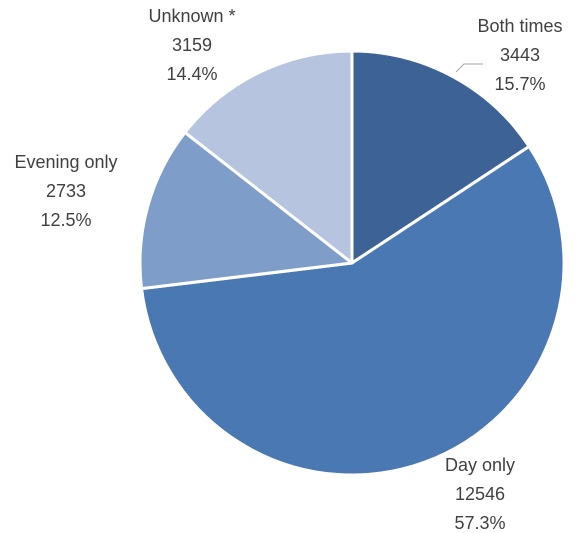 The width and height of the screenshot is (575, 533). What do you see at coordinates (65, 220) in the screenshot?
I see `slice-label-percent: 12.5%` at bounding box center [65, 220].